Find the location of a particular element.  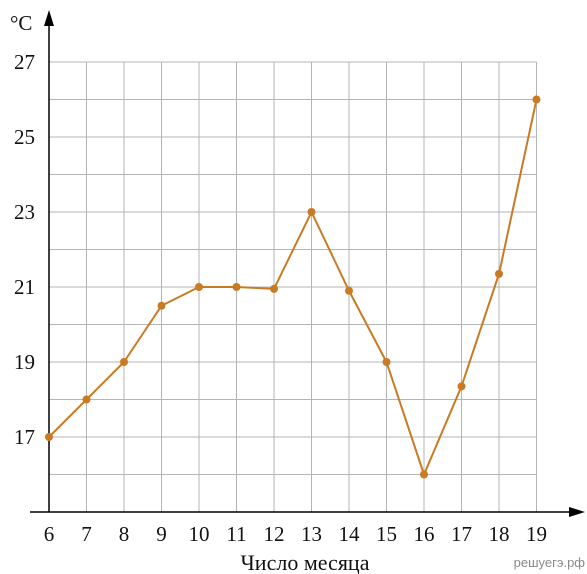

x-tick-labels: 6 7 8 9 10 11 12 13 14 15 16 17 18 19 is located at coordinates (295, 534).